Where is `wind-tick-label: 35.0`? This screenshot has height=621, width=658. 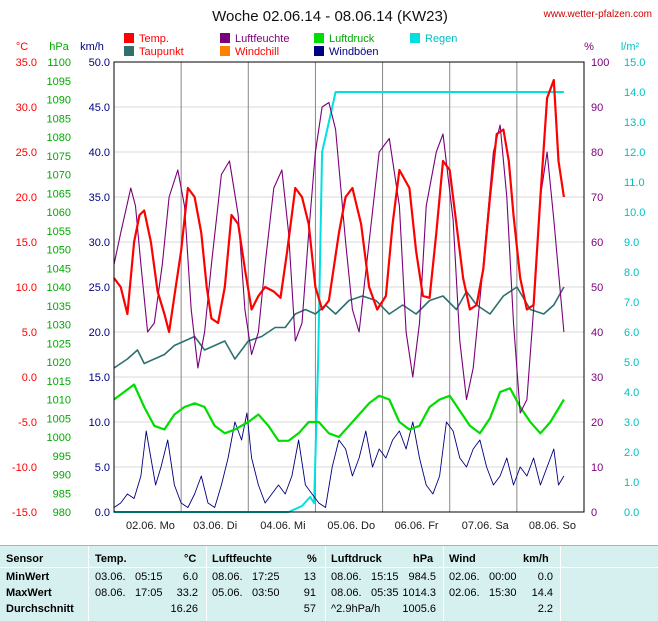
wind-tick-label: 35.0 is located at coordinates (99, 198).